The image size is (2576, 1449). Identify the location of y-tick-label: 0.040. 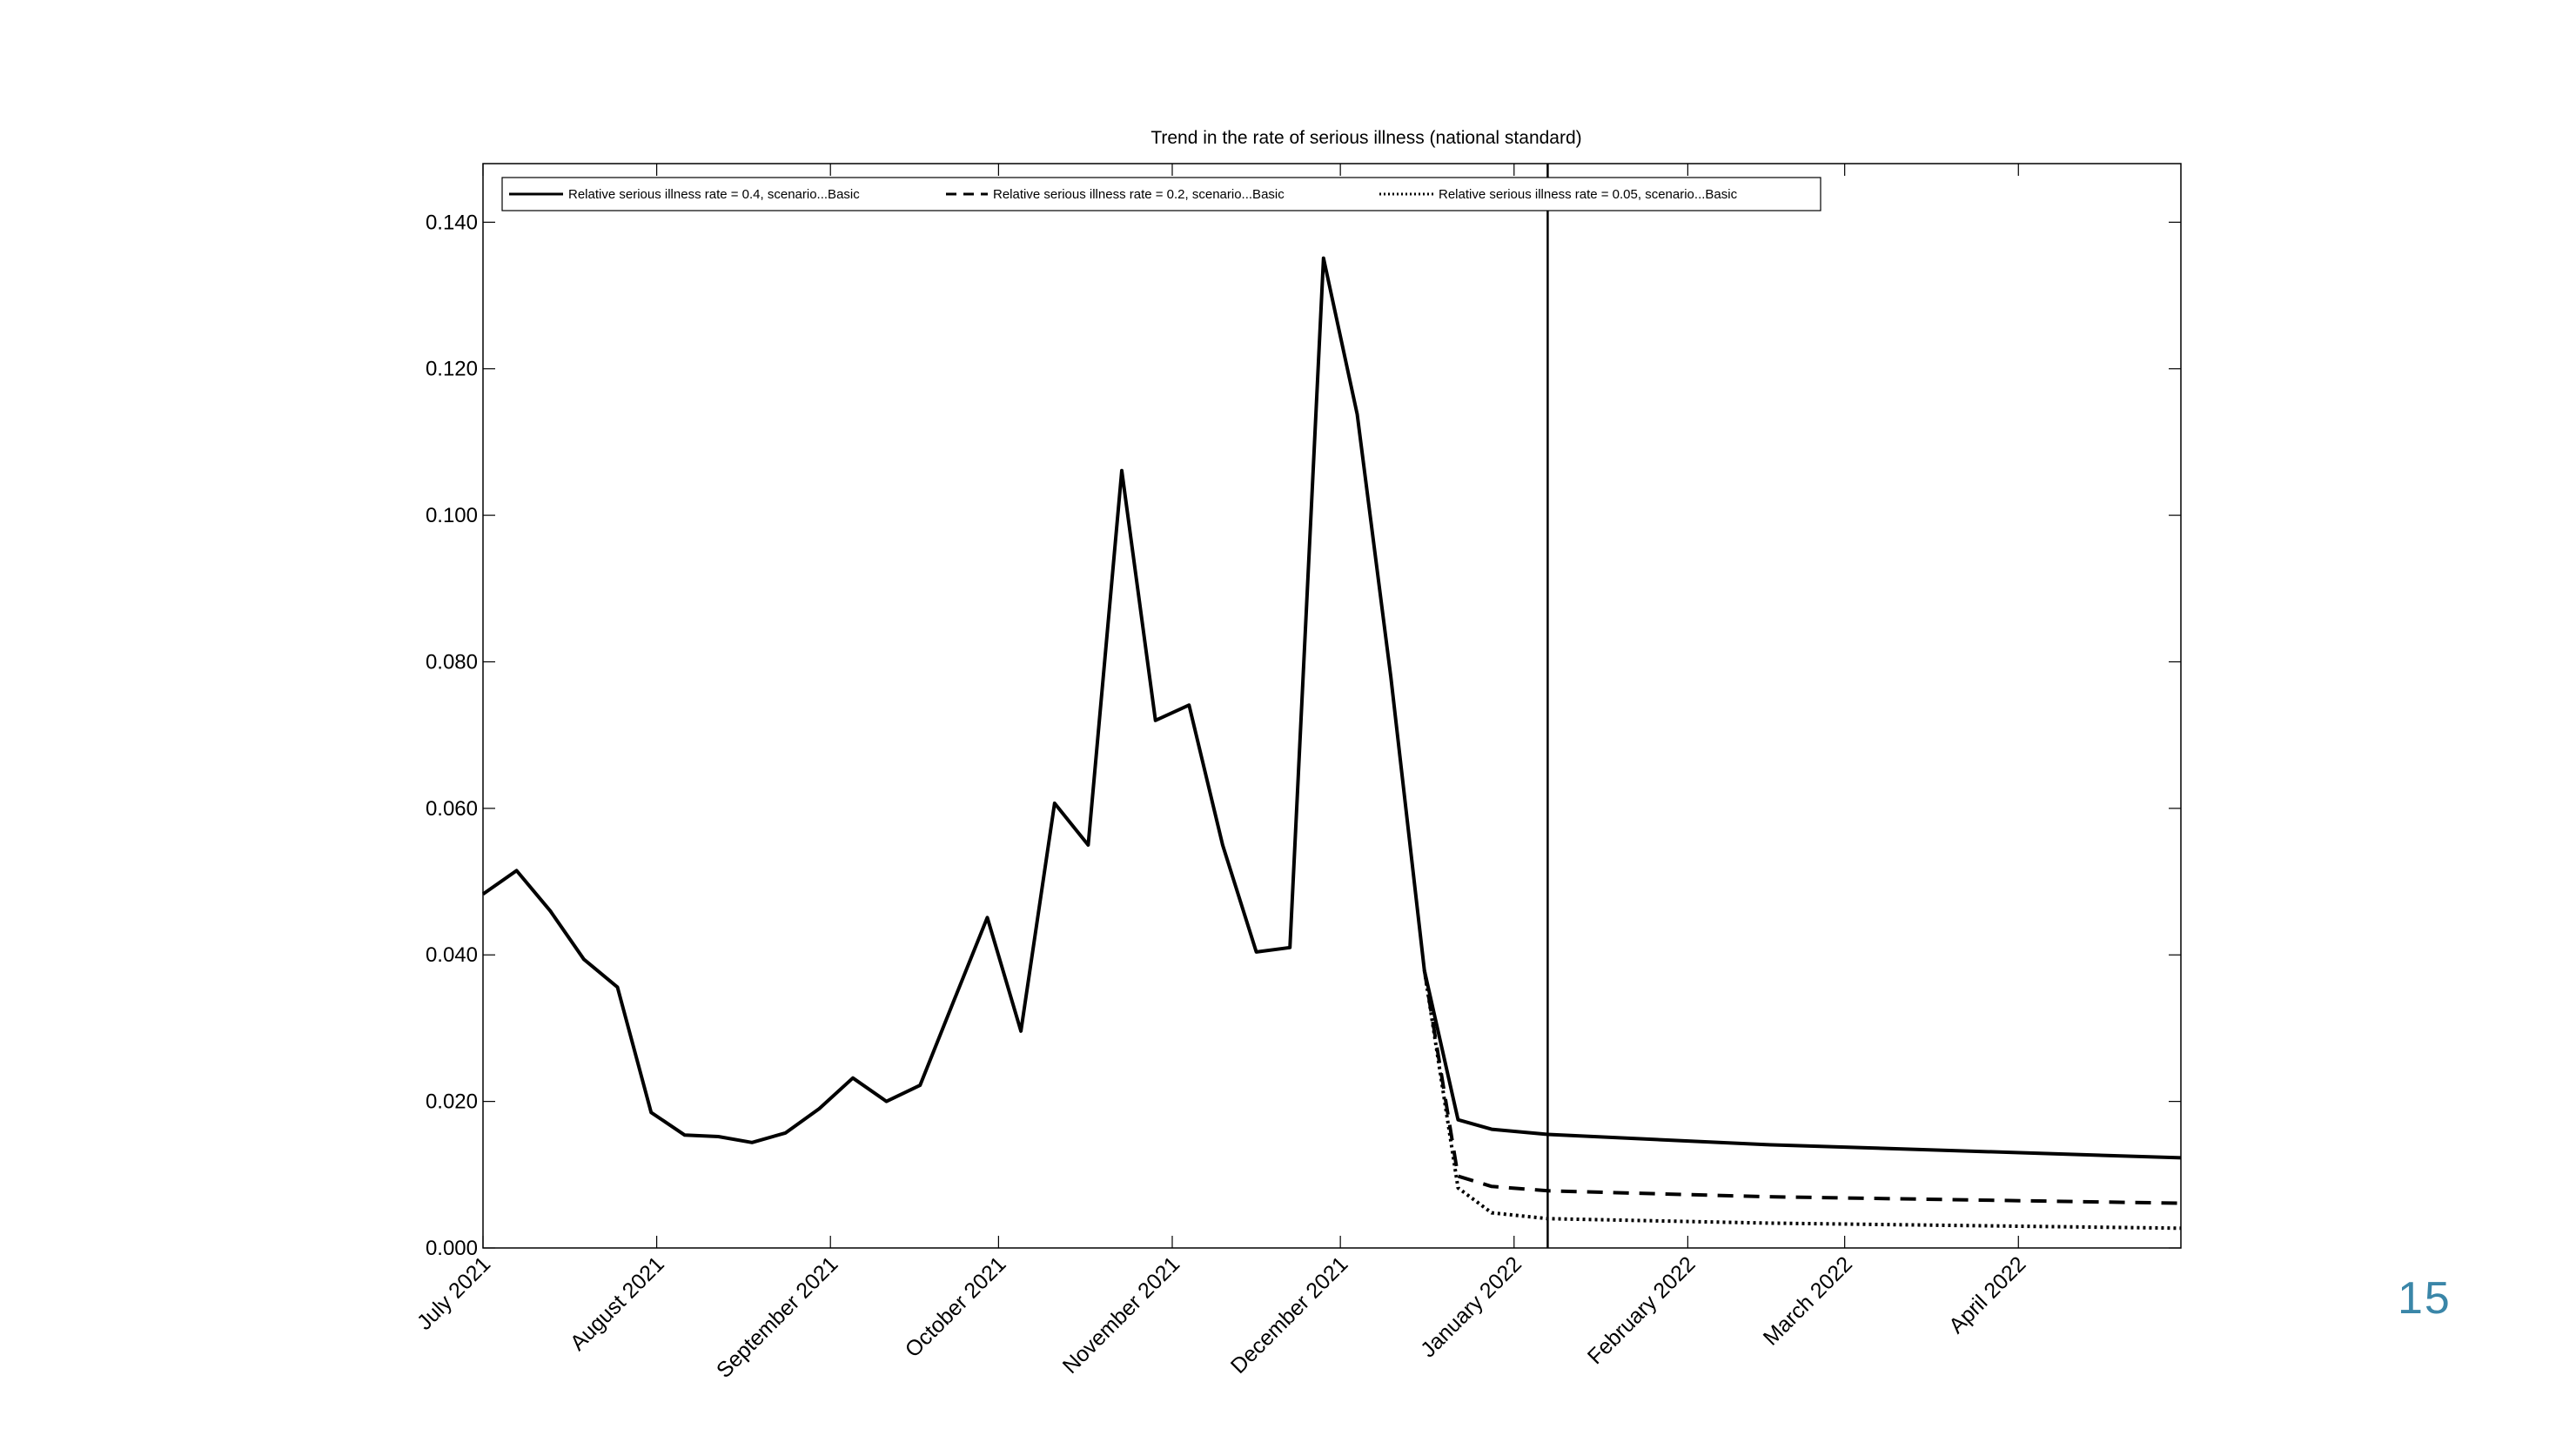
(452, 955).